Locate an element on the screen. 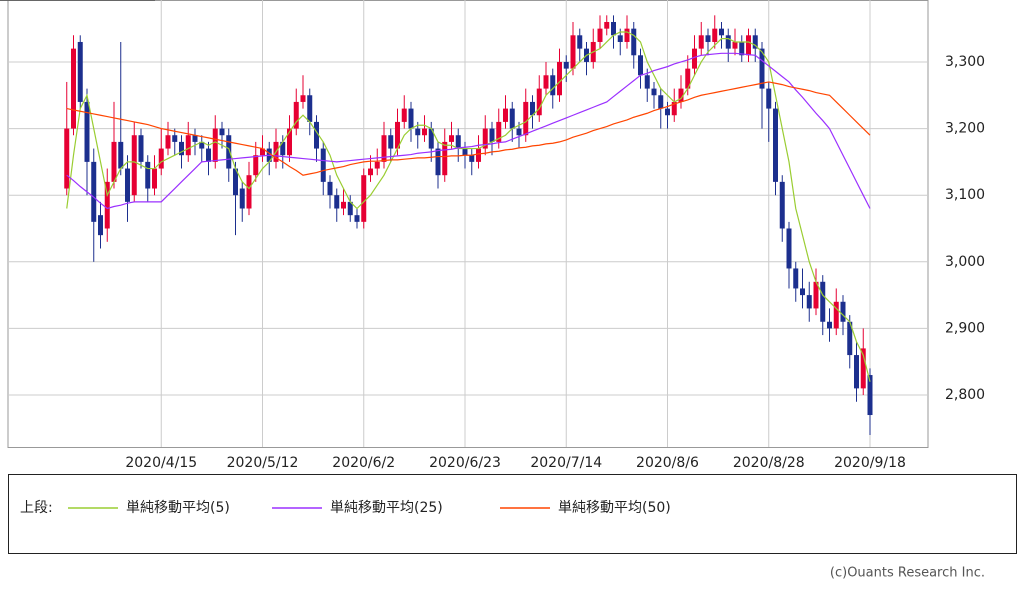 This screenshot has height=597, width=1024. y-tick-label: 2,900 is located at coordinates (965, 328).